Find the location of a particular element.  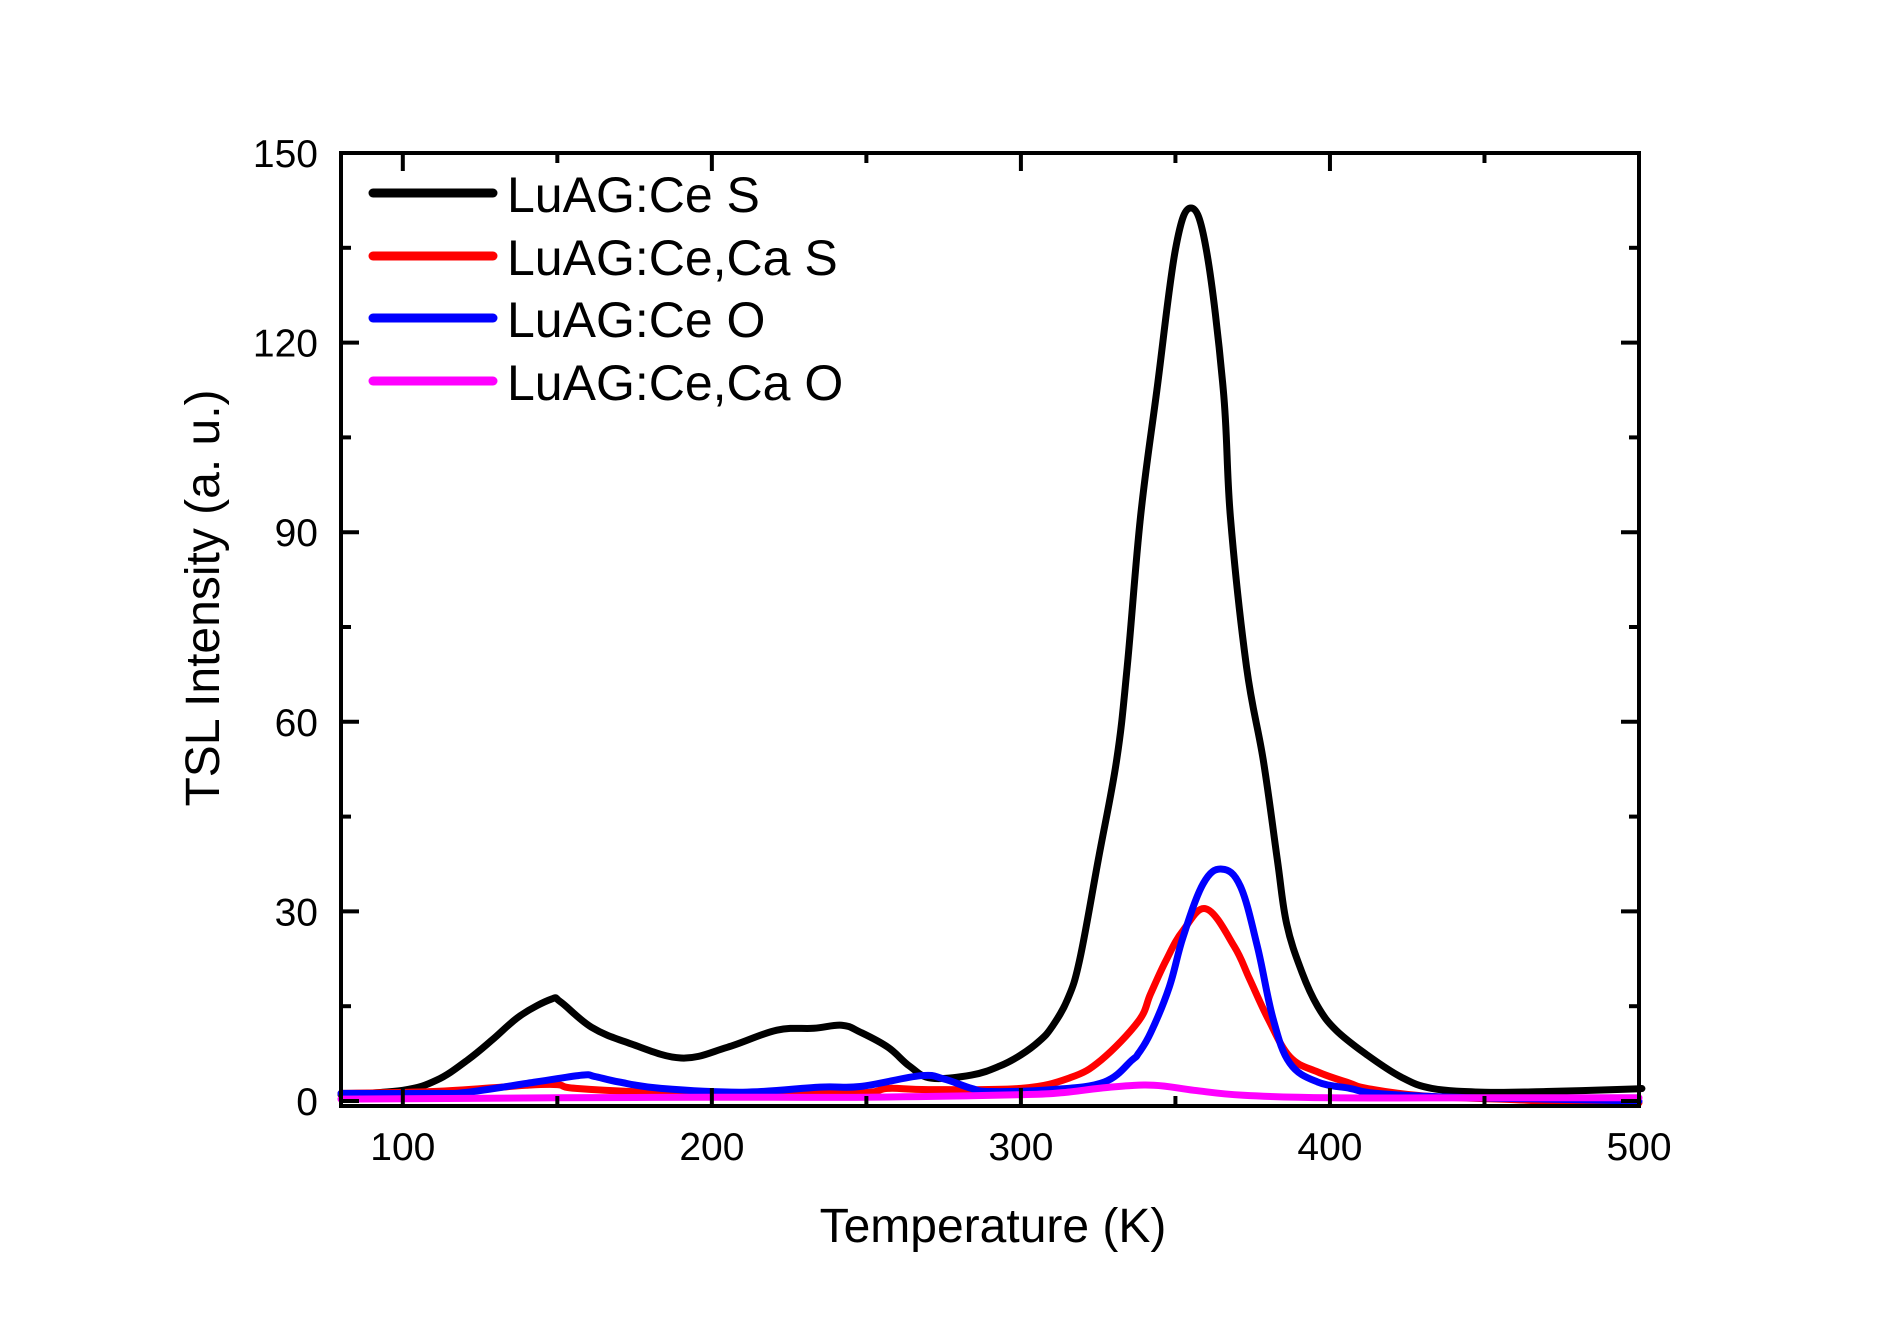

y-tick-label: 90 is located at coordinates (296, 533).